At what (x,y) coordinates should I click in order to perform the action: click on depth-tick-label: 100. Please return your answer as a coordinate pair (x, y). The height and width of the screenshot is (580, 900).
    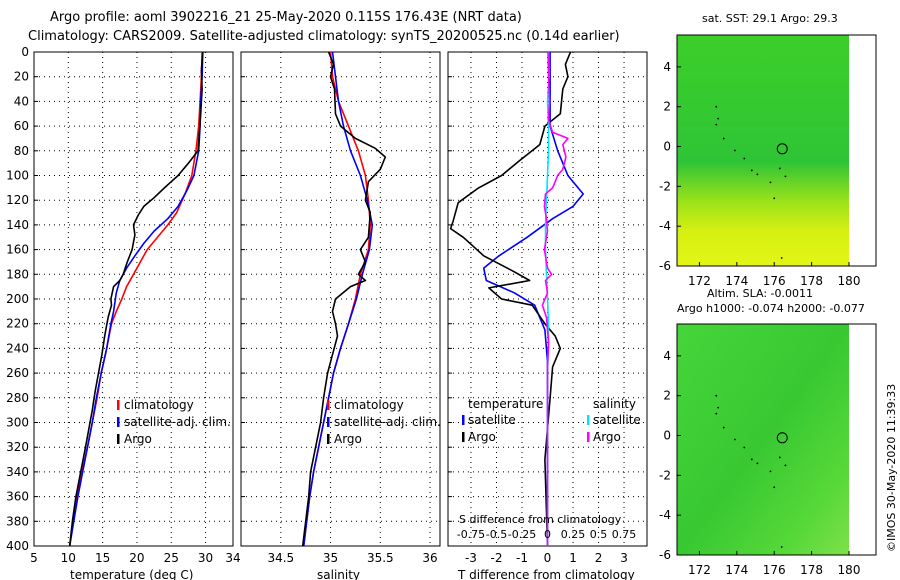
    Looking at the image, I should click on (17, 176).